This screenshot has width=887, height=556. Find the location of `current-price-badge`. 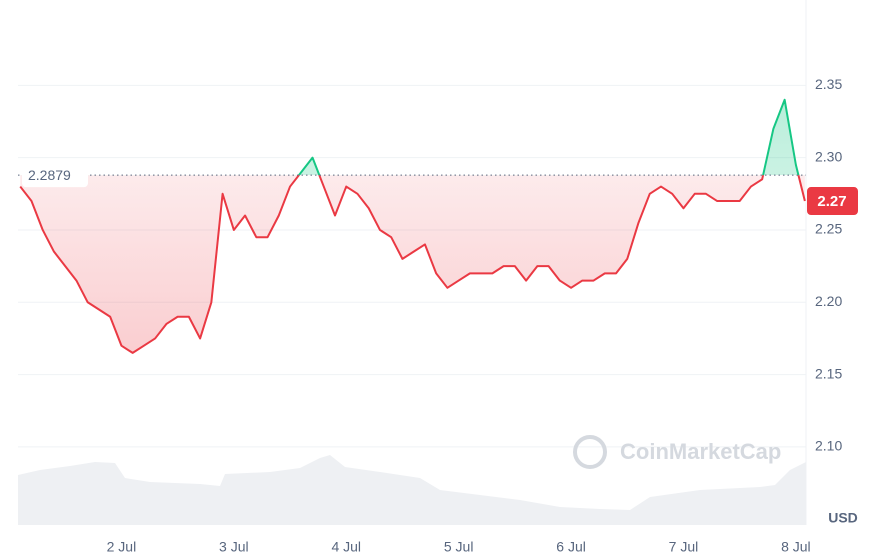

current-price-badge is located at coordinates (832, 201).